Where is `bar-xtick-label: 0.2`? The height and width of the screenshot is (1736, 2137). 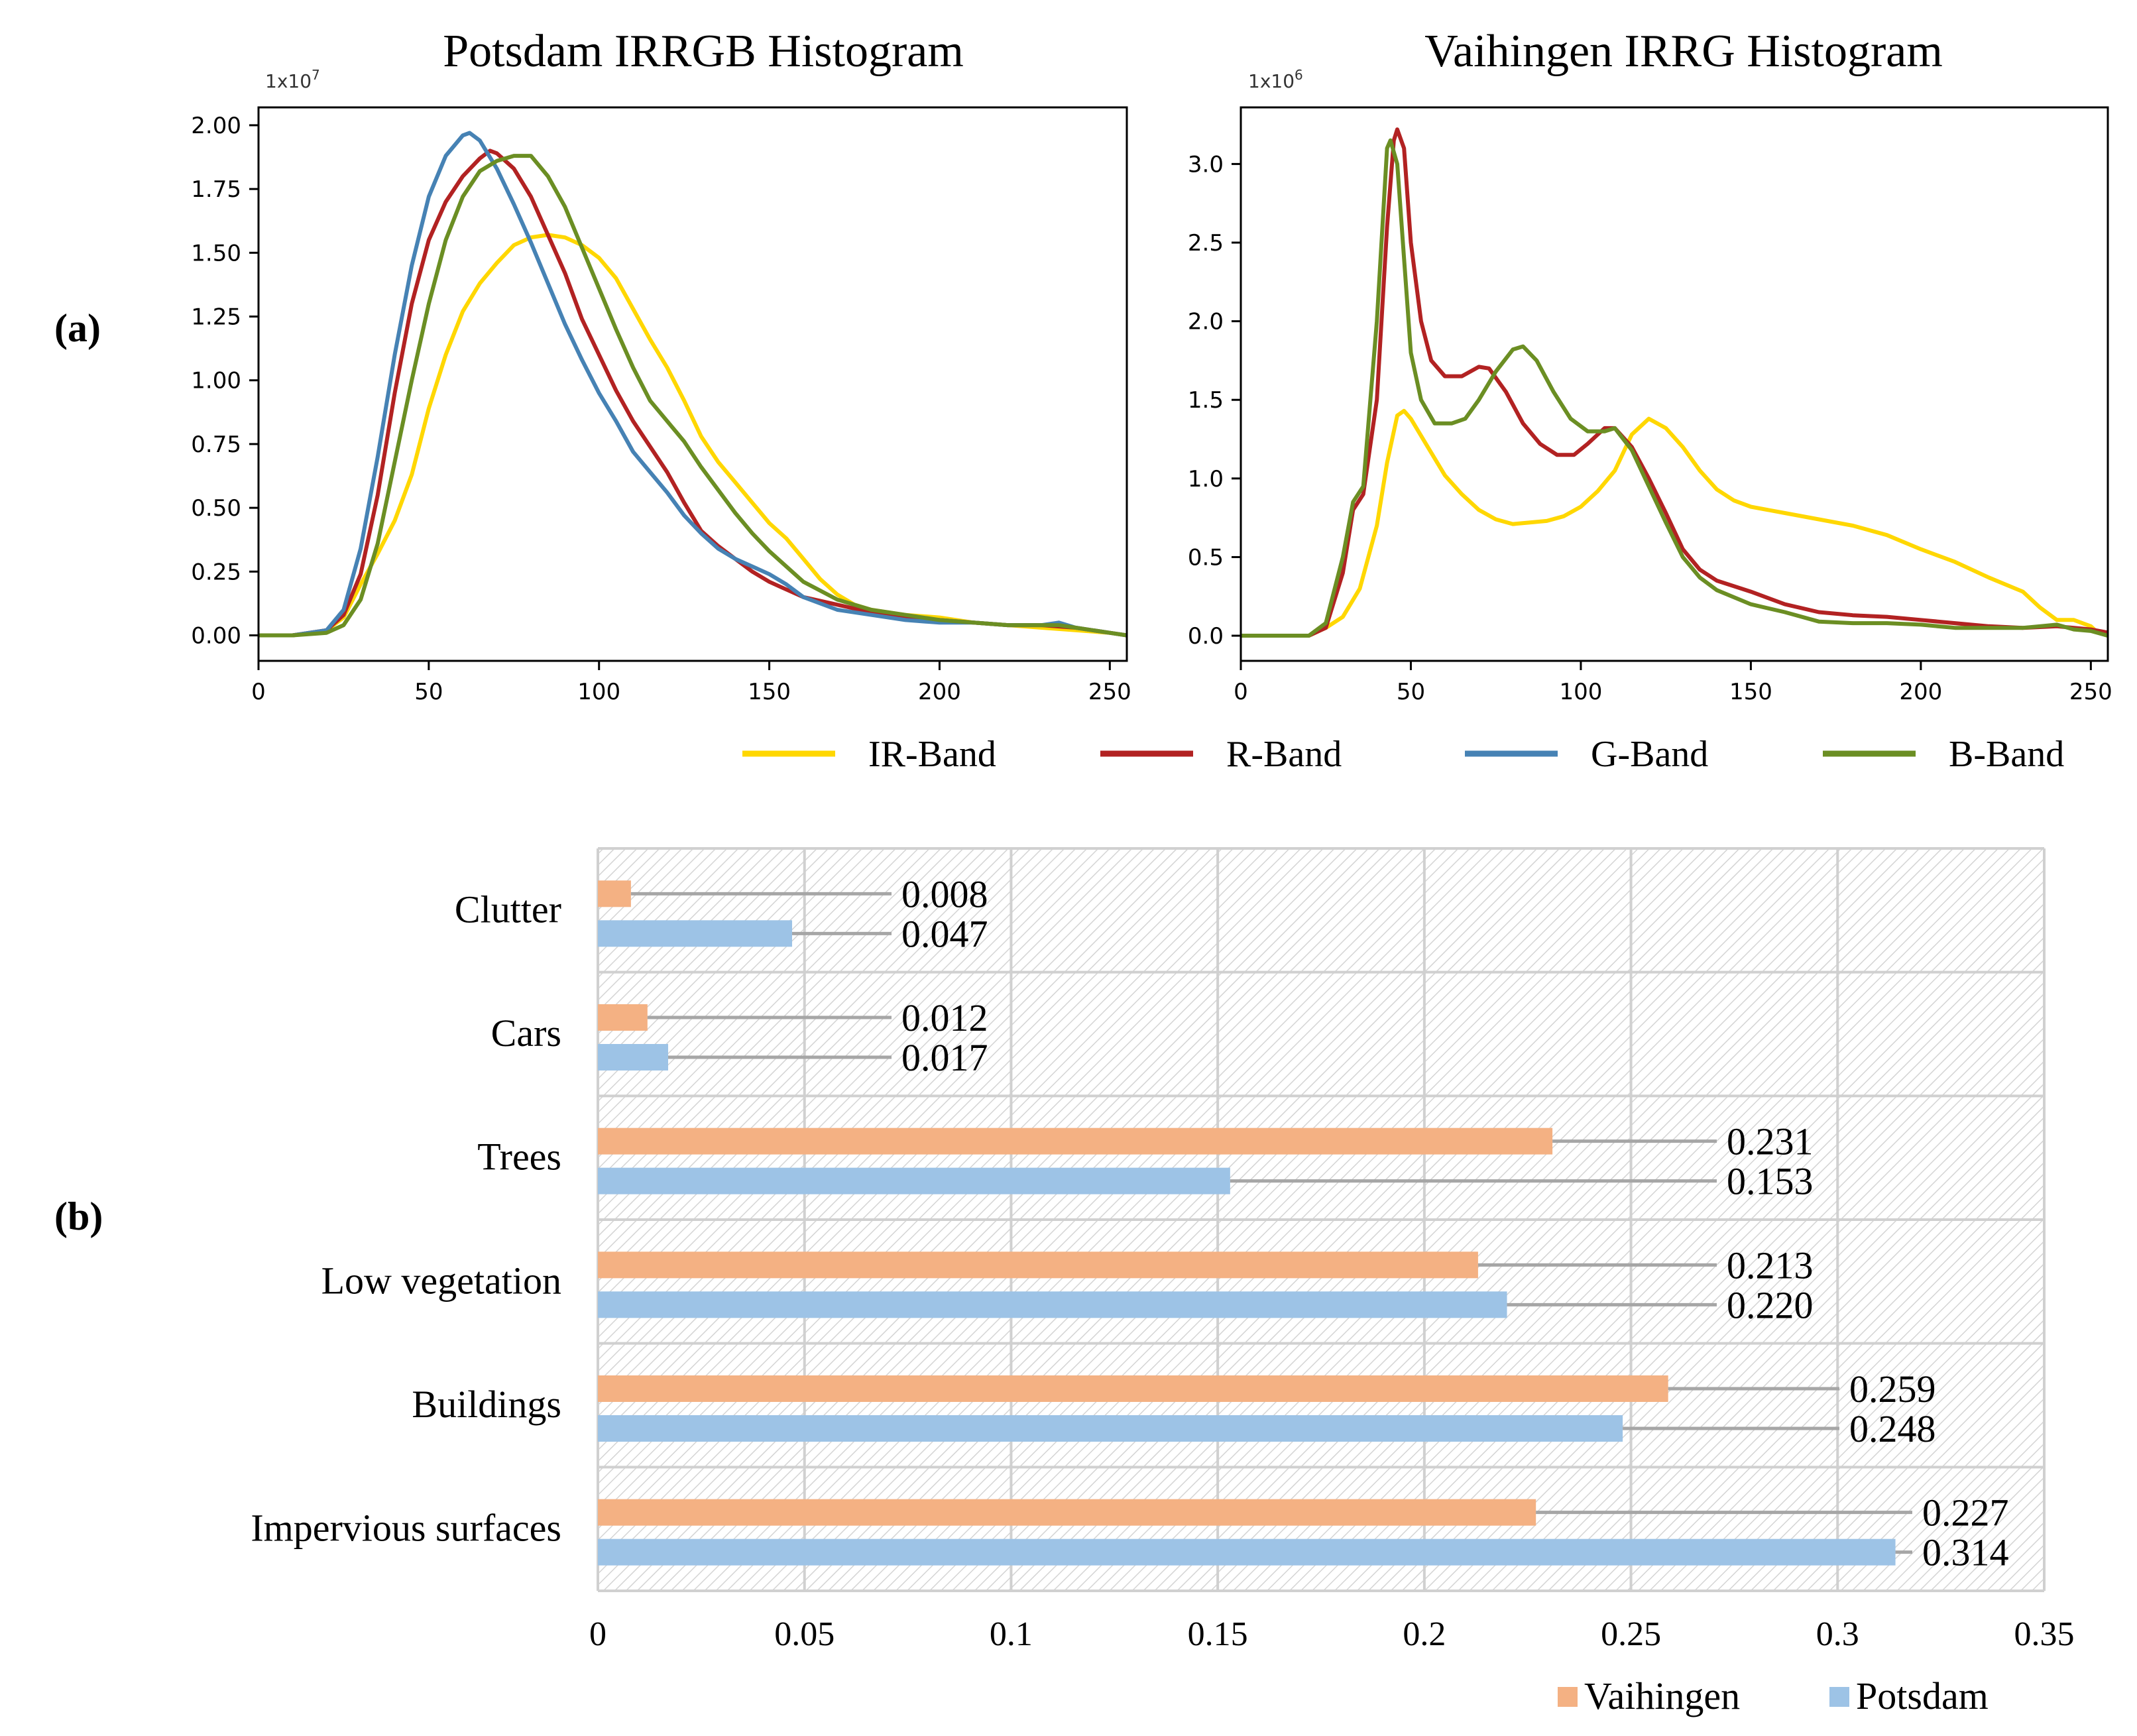
bar-xtick-label: 0.2 is located at coordinates (1424, 1634).